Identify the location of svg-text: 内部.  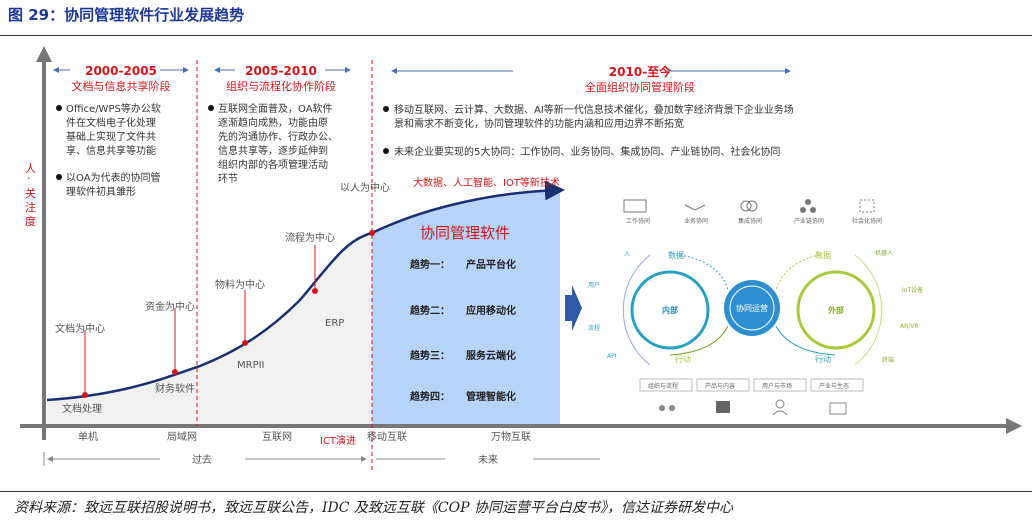
(670, 310).